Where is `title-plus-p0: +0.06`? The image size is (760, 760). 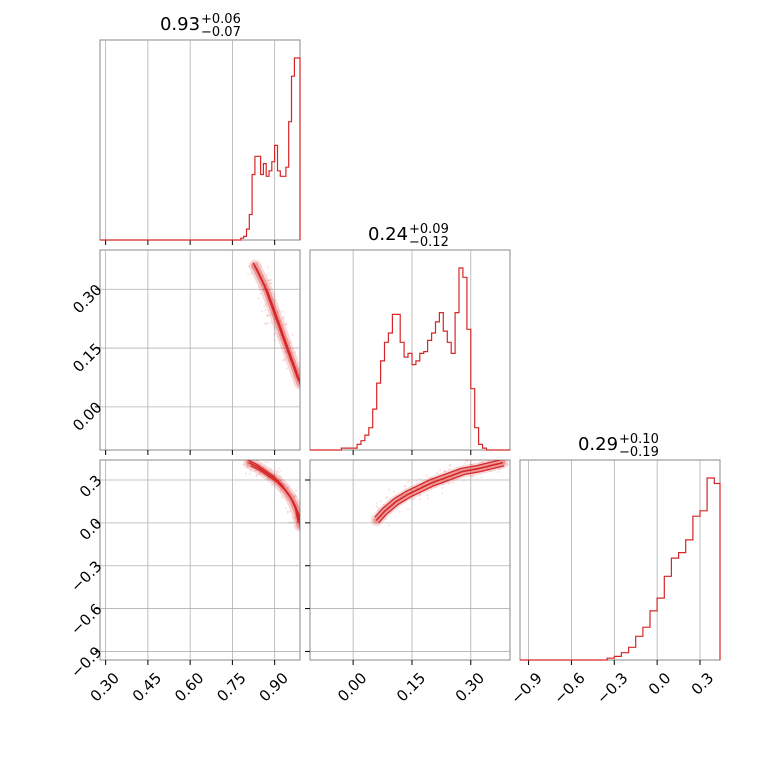 title-plus-p0: +0.06 is located at coordinates (221, 19).